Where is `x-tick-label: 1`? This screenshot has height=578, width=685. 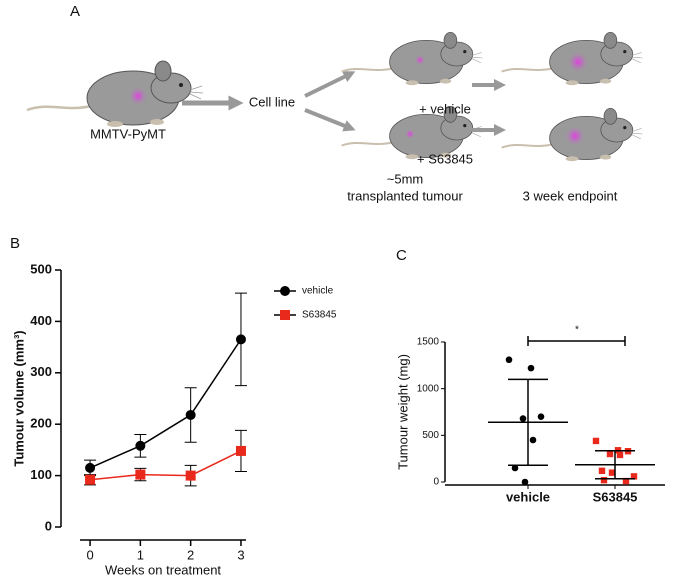
x-tick-label: 1 is located at coordinates (140, 554).